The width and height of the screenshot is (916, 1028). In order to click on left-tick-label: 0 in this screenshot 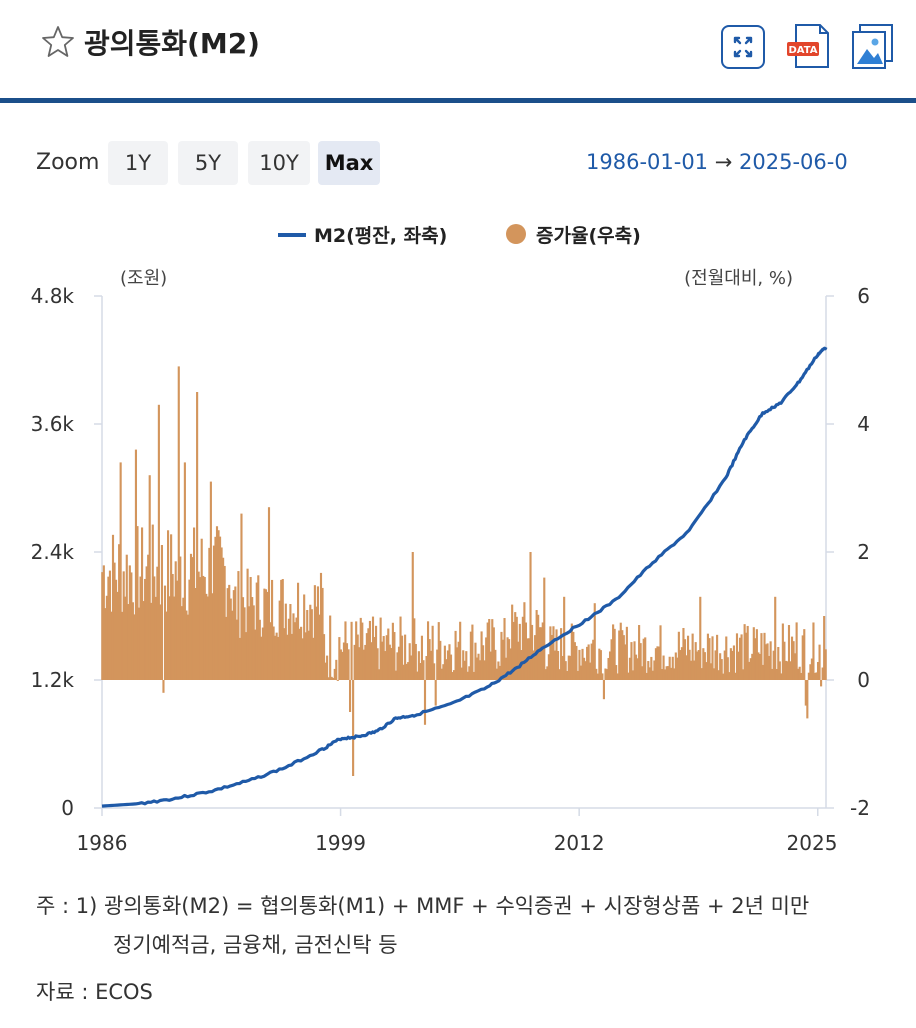, I will do `click(67, 808)`.